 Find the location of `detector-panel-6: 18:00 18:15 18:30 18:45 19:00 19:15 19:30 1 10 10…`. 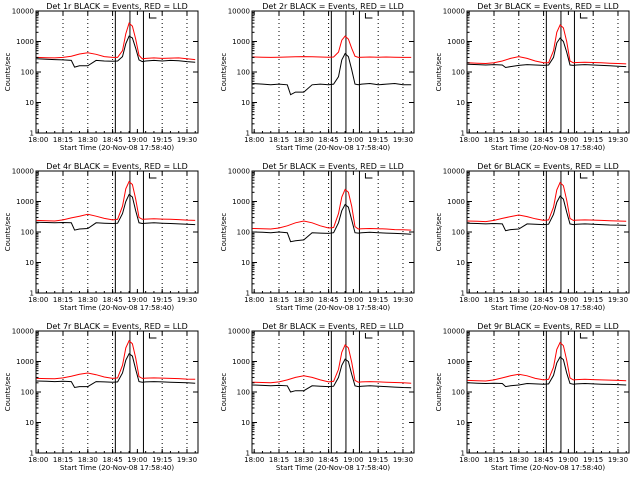

detector-panel-6: 18:00 18:15 18:30 18:45 19:00 19:15 19:30 1 10 10… is located at coordinates (532, 237).